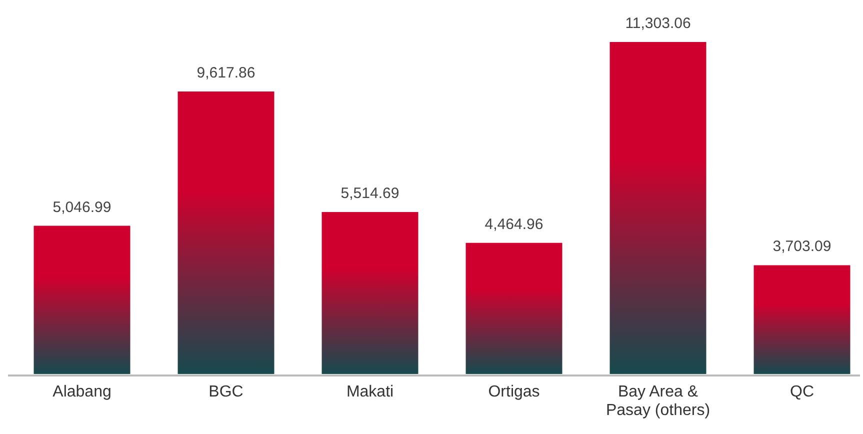 The width and height of the screenshot is (863, 434). What do you see at coordinates (82, 392) in the screenshot?
I see `x-tick-label: Alabang` at bounding box center [82, 392].